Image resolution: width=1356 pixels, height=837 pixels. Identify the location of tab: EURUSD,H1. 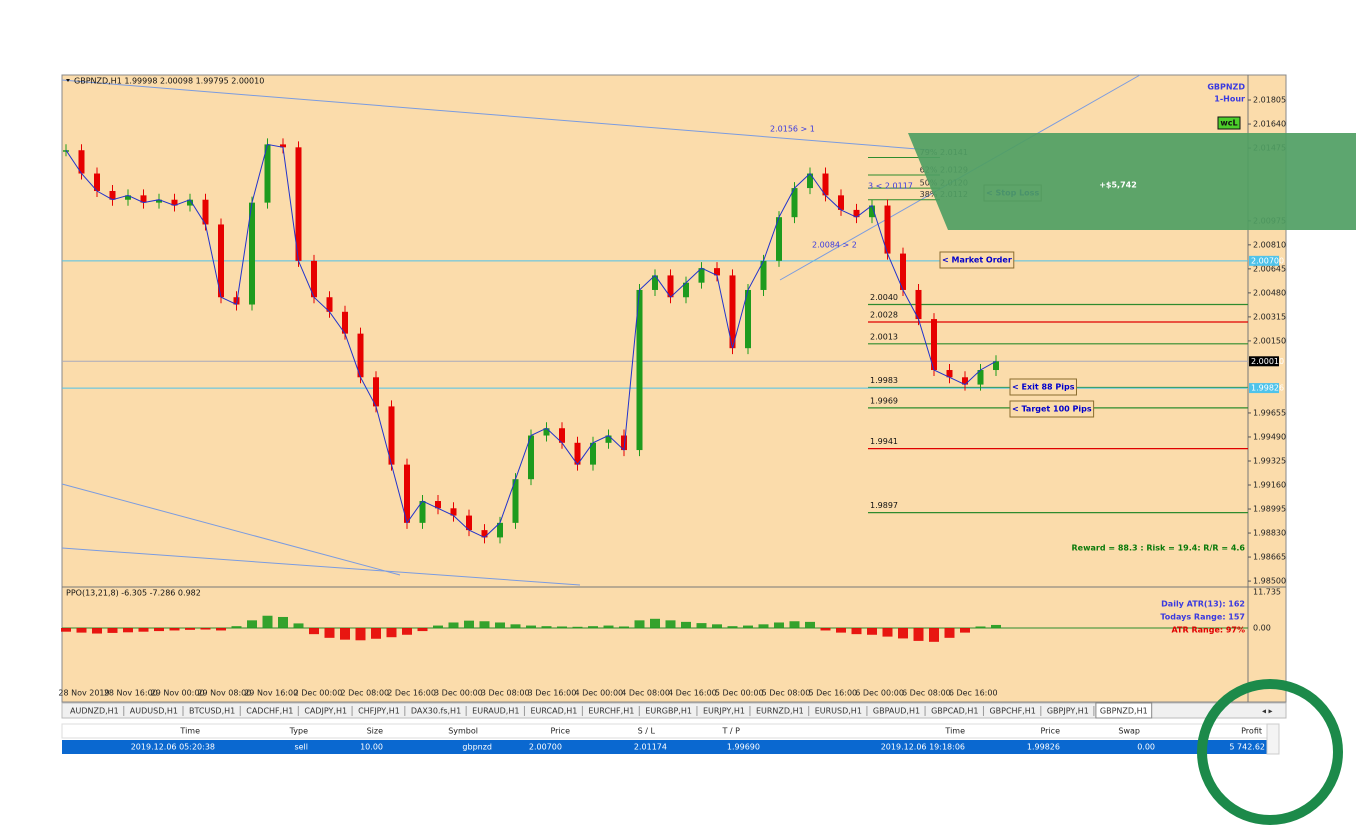
(838, 711).